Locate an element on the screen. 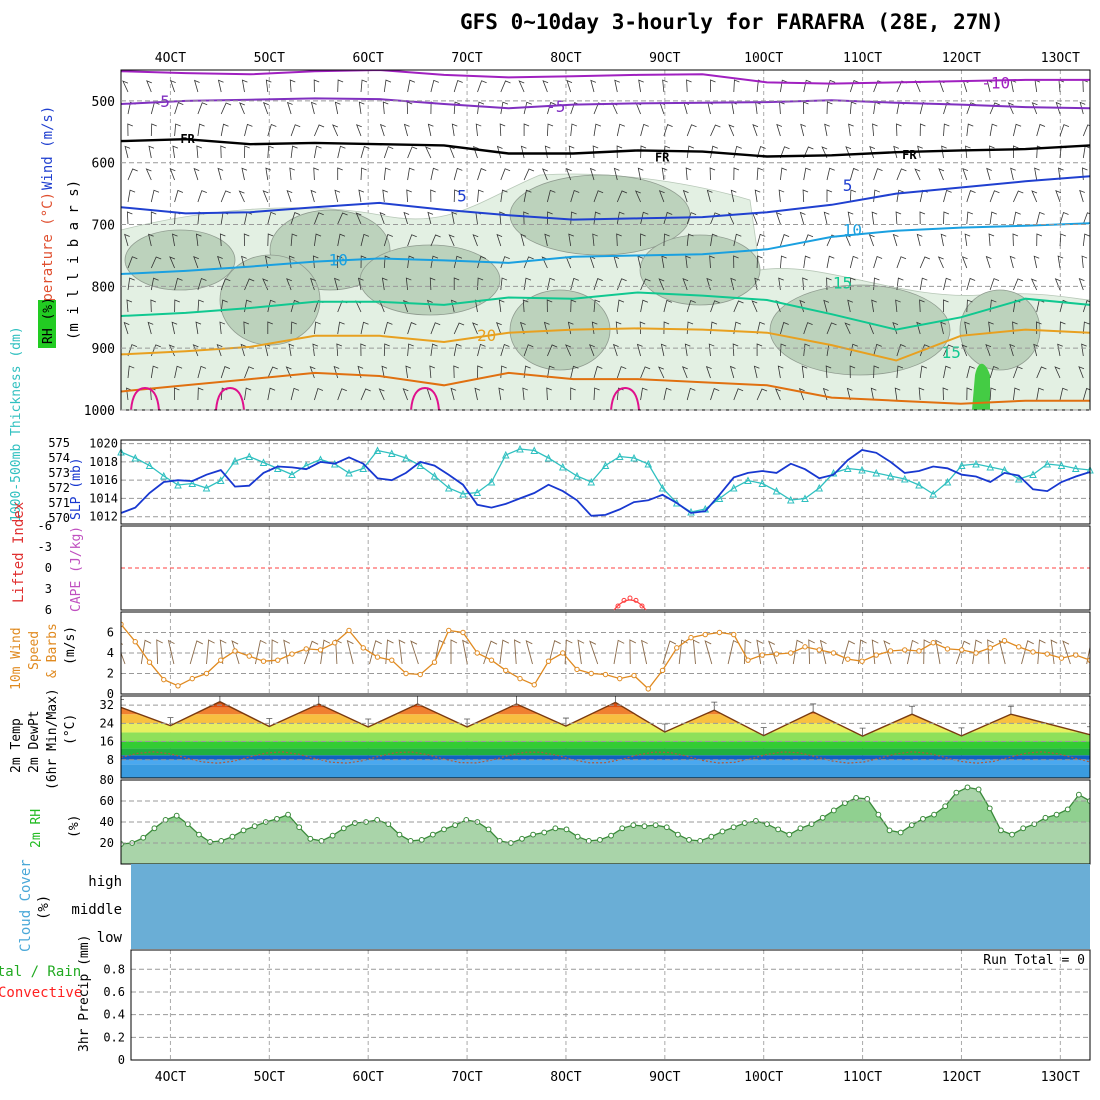 This screenshot has height=1100, width=1100. temp2m-layer is located at coordinates (605, 737).